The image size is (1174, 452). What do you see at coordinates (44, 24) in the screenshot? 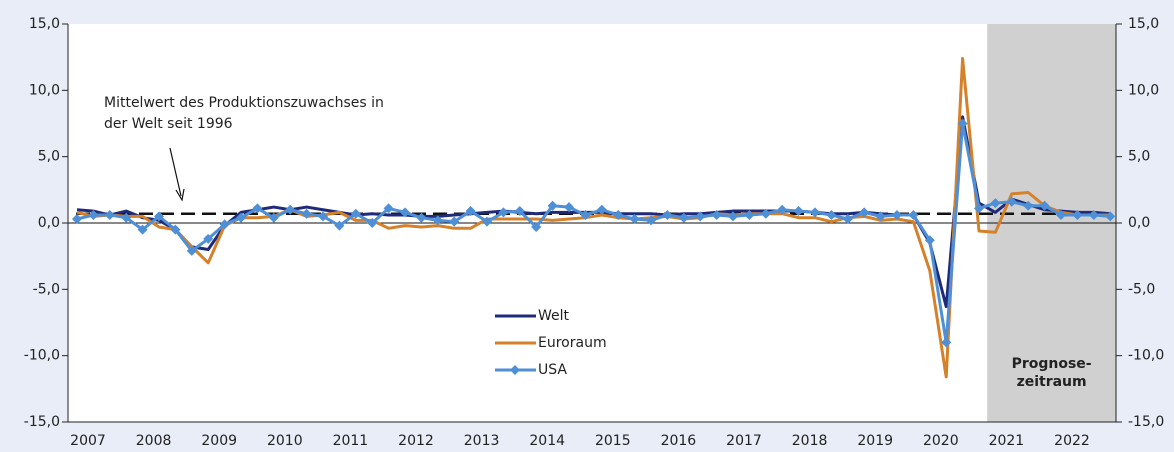
I see `y-tick-label: 15,0` at bounding box center [44, 24].